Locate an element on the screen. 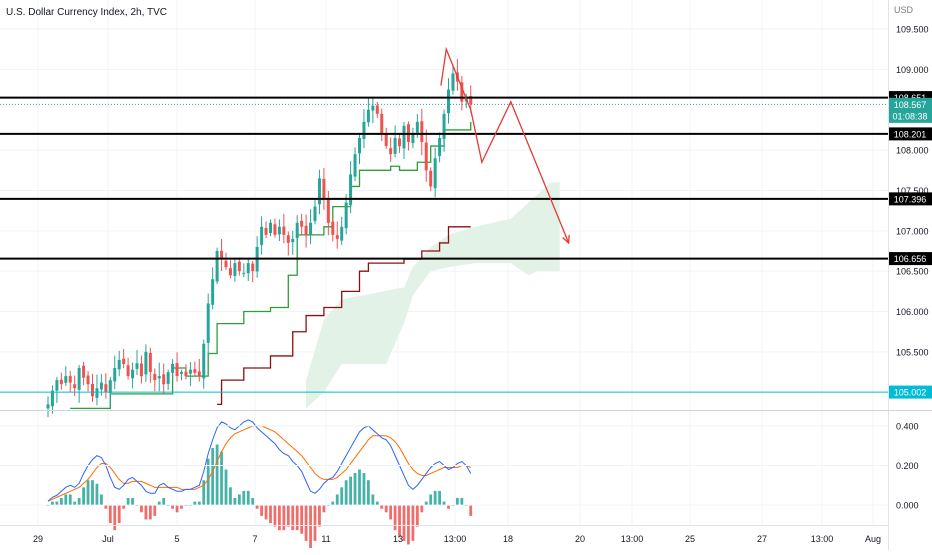 The image size is (932, 555). countdown-label: 01:08:38 is located at coordinates (909, 116).